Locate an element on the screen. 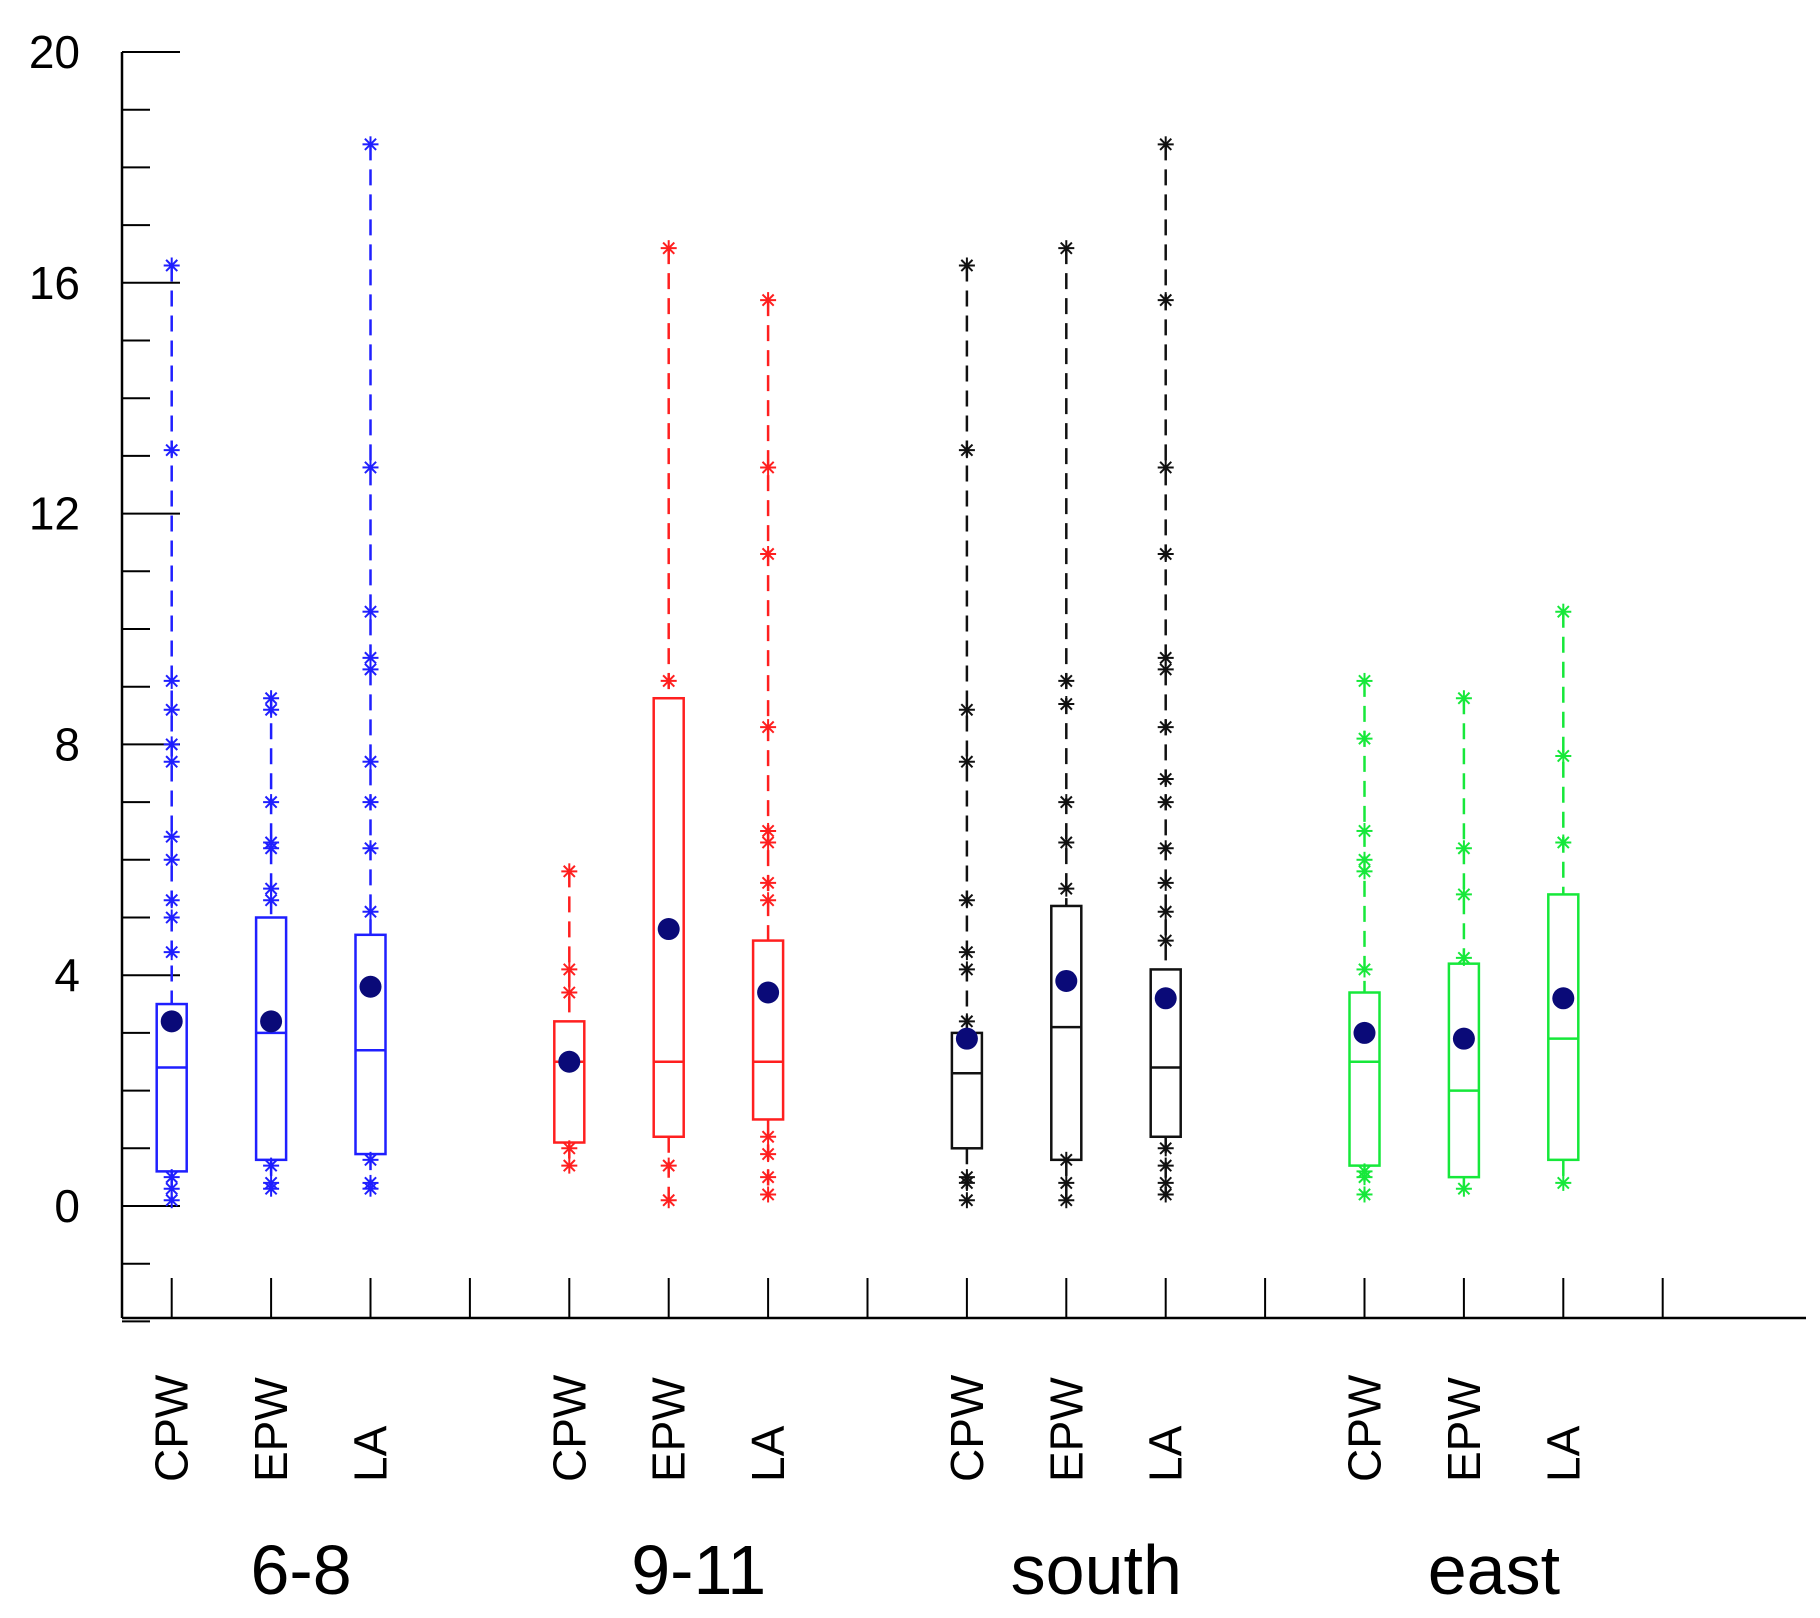 Image resolution: width=1820 pixels, height=1618 pixels. box-6-8-LA is located at coordinates (370, 666).